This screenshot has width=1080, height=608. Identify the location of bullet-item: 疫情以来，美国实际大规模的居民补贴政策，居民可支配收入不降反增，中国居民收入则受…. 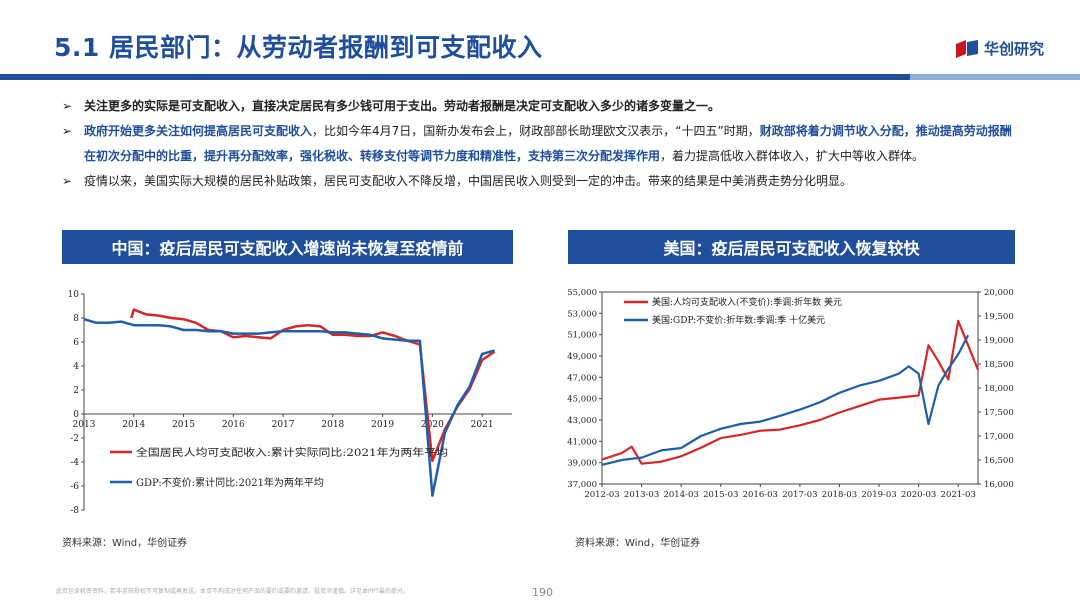
(539, 181).